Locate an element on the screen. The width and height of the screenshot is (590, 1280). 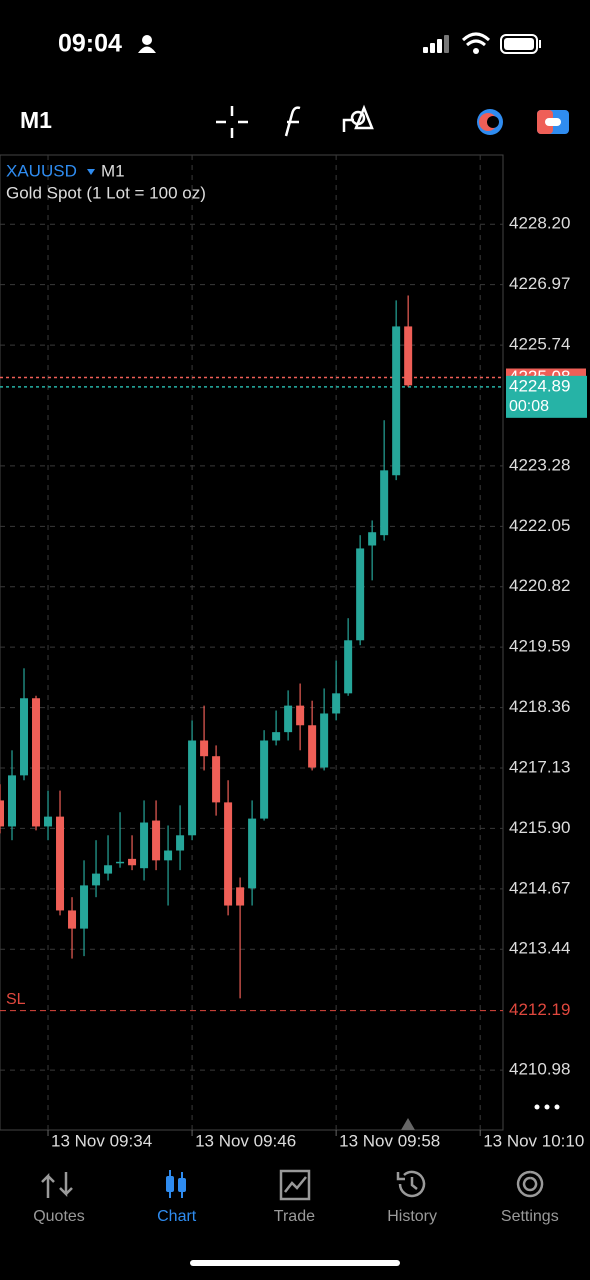
bid-label-box is located at coordinates (546, 396).